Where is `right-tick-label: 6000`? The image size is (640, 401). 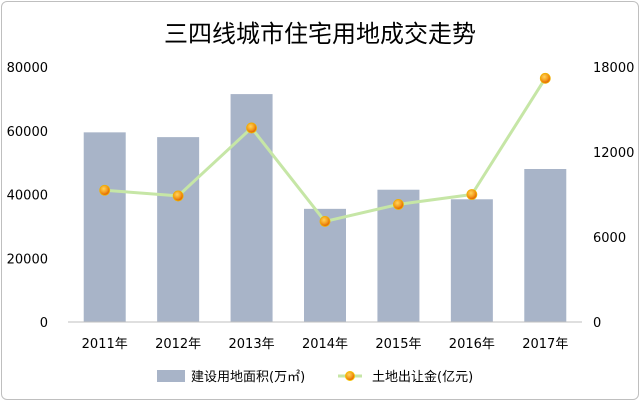 right-tick-label: 6000 is located at coordinates (609, 238).